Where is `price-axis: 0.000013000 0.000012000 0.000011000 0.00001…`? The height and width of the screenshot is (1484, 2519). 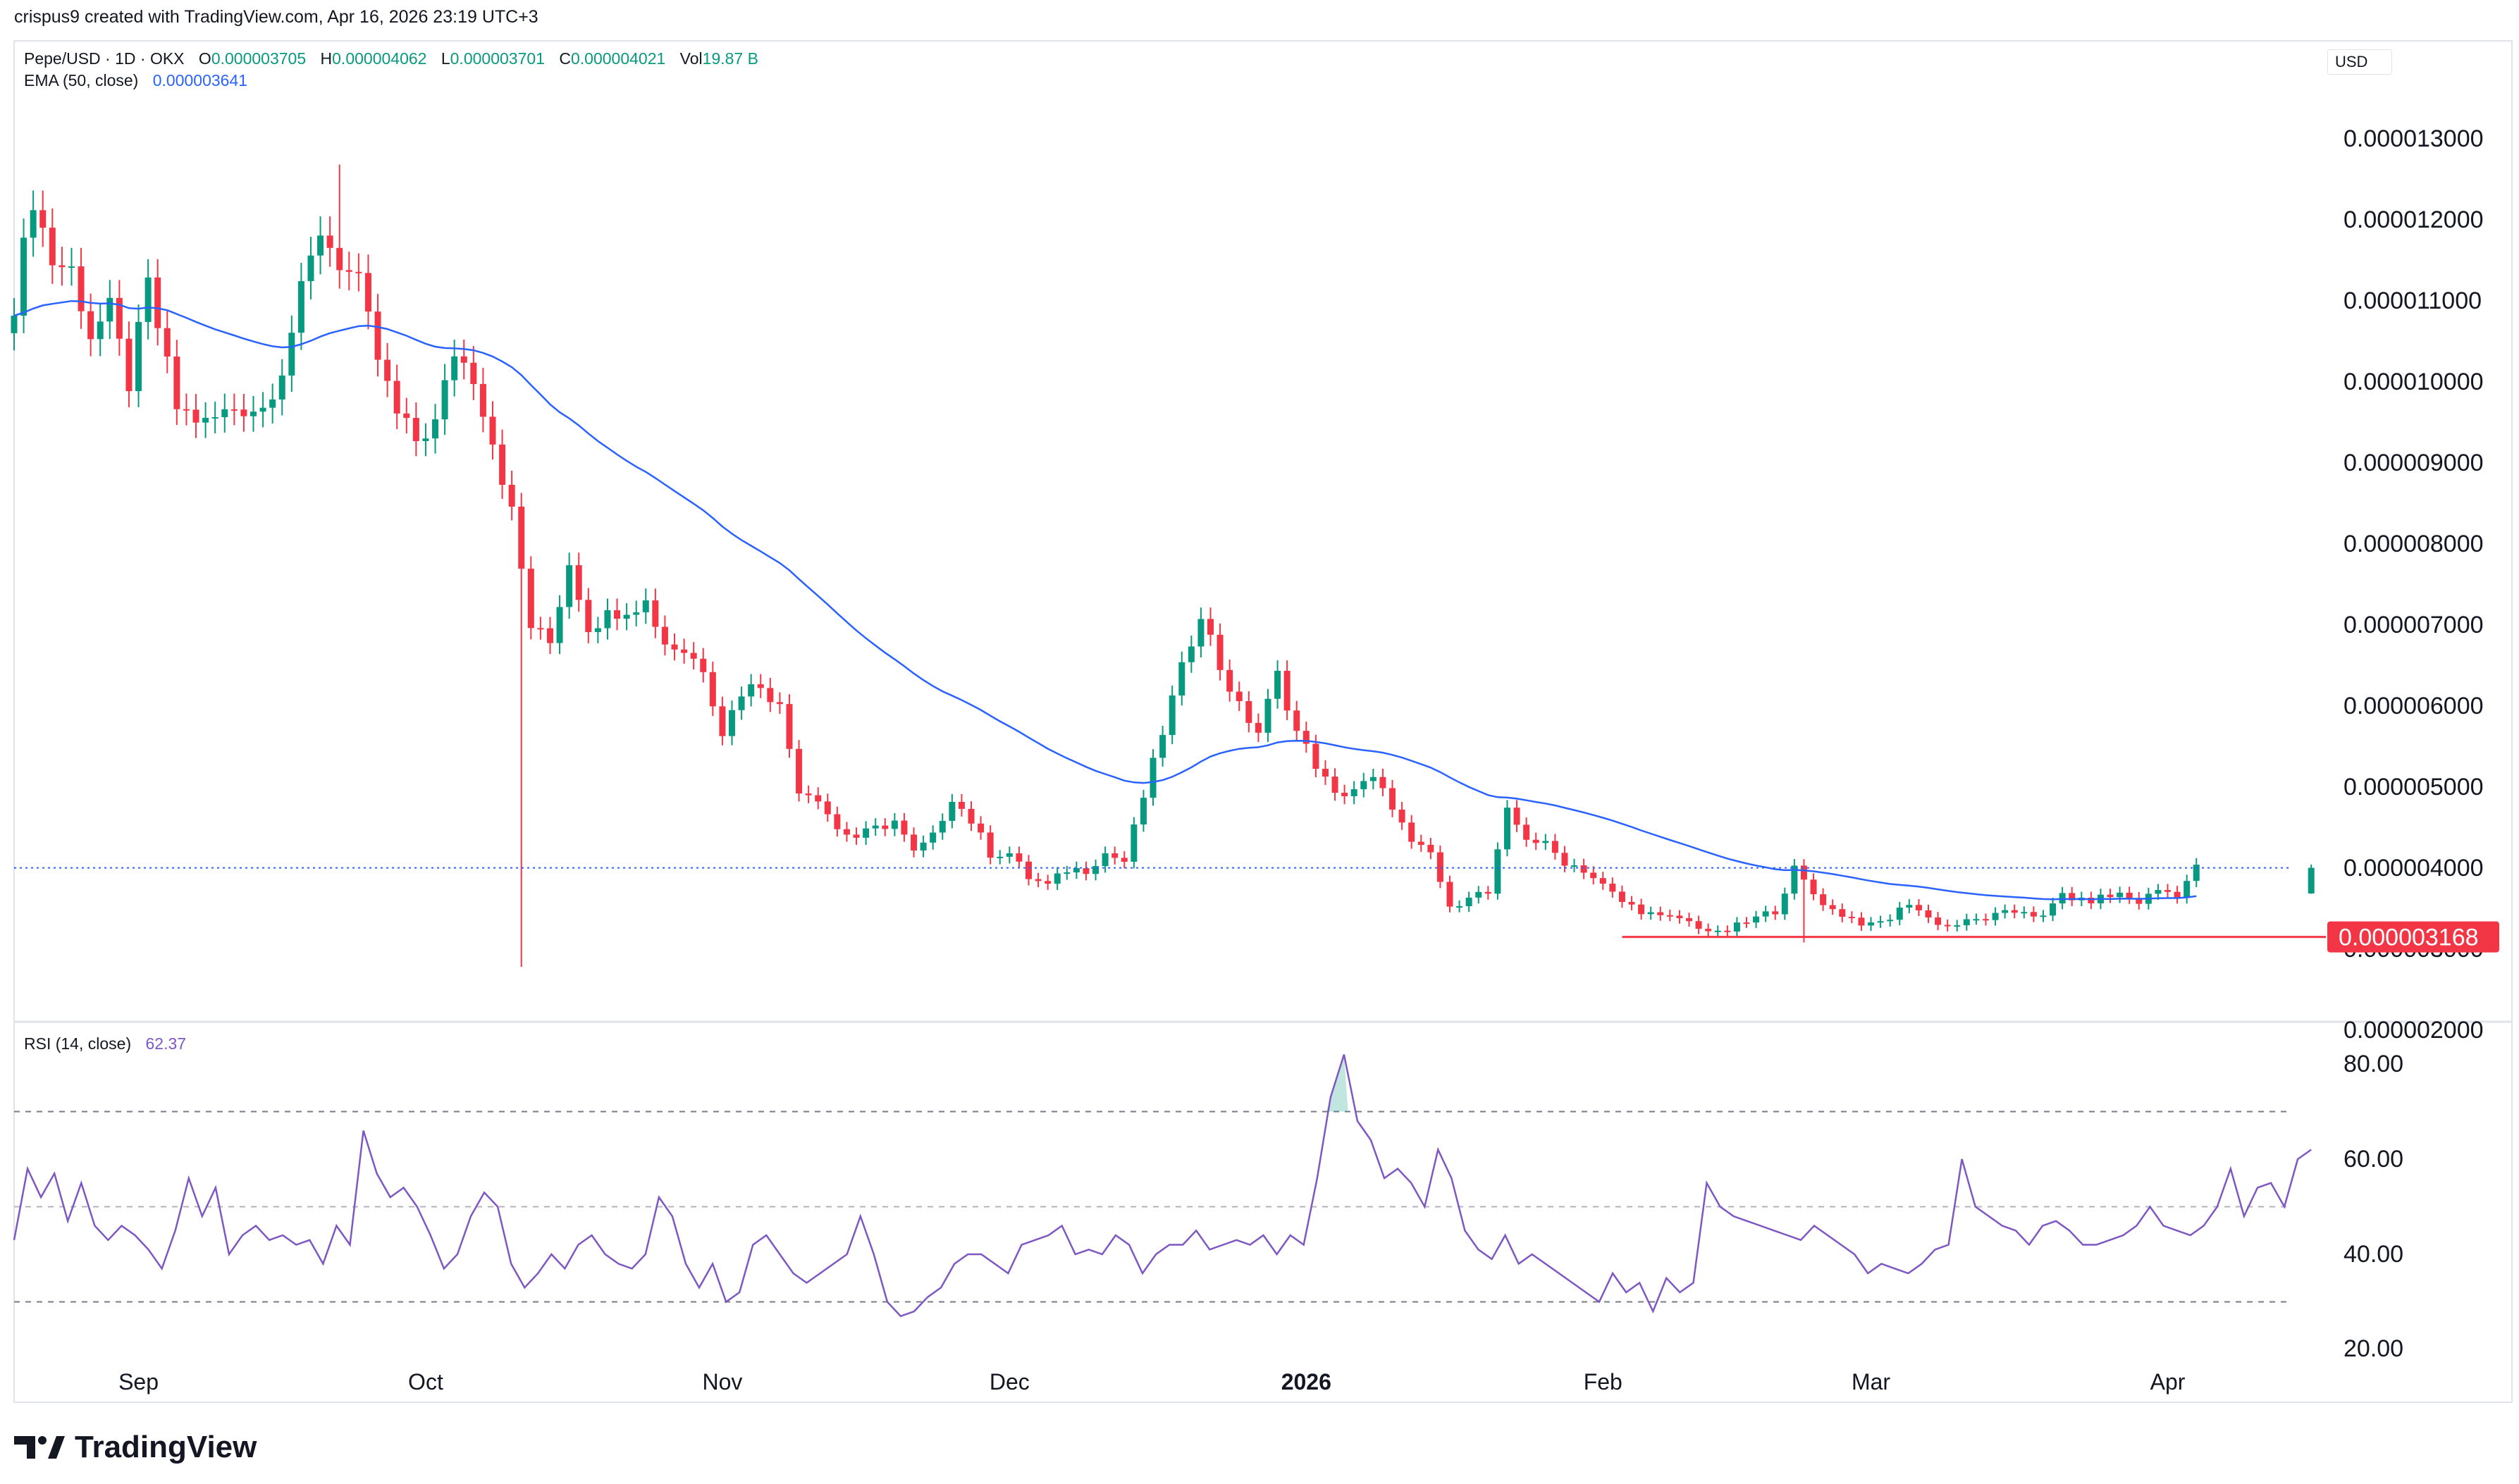 price-axis: 0.000013000 0.000012000 0.000011000 0.00001… is located at coordinates (2414, 584).